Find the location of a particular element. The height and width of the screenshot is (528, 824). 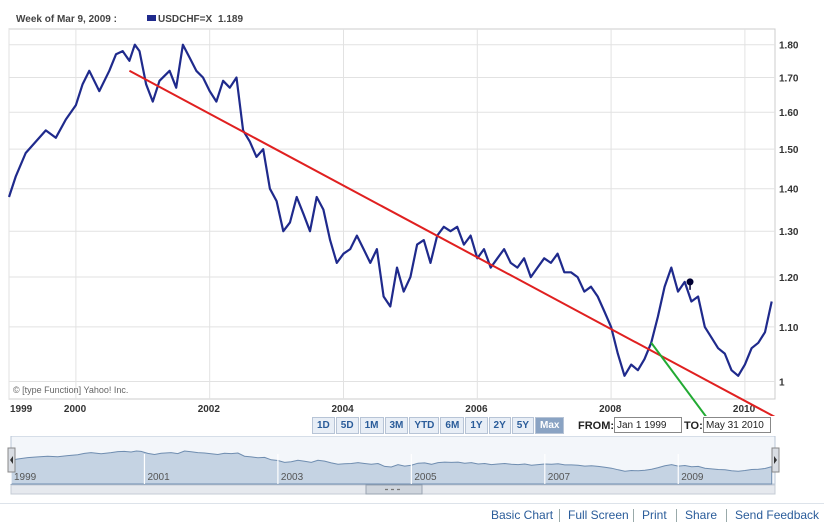

range-button-bar: 1D 5D 1M 3M YTD 6M 1Y 2Y 5Y Max is located at coordinates (438, 425).